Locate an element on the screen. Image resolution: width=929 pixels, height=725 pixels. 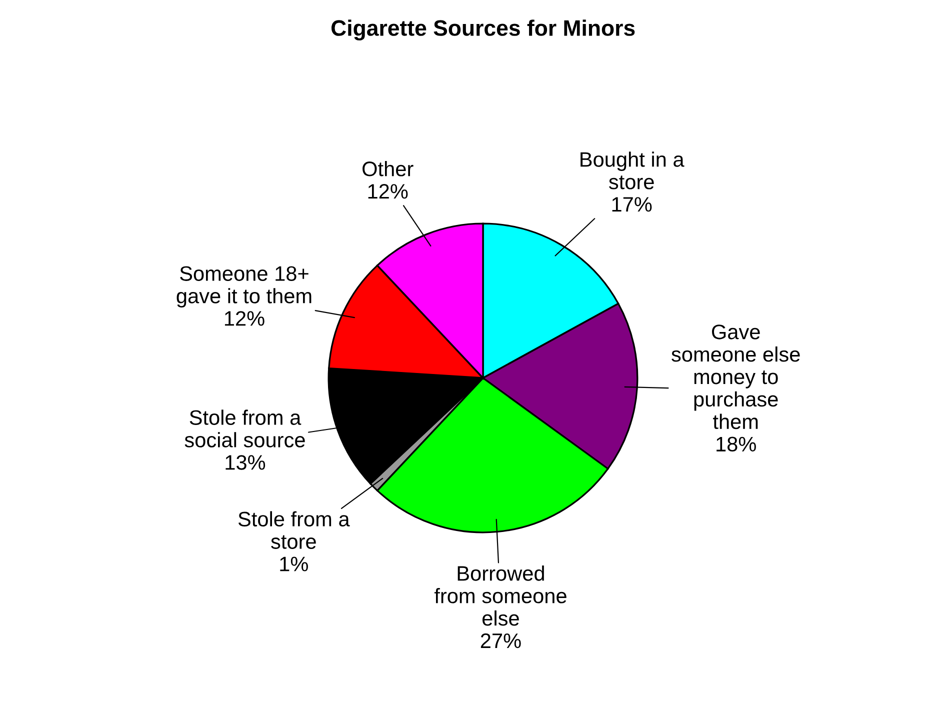
slice-label: Other is located at coordinates (388, 168).